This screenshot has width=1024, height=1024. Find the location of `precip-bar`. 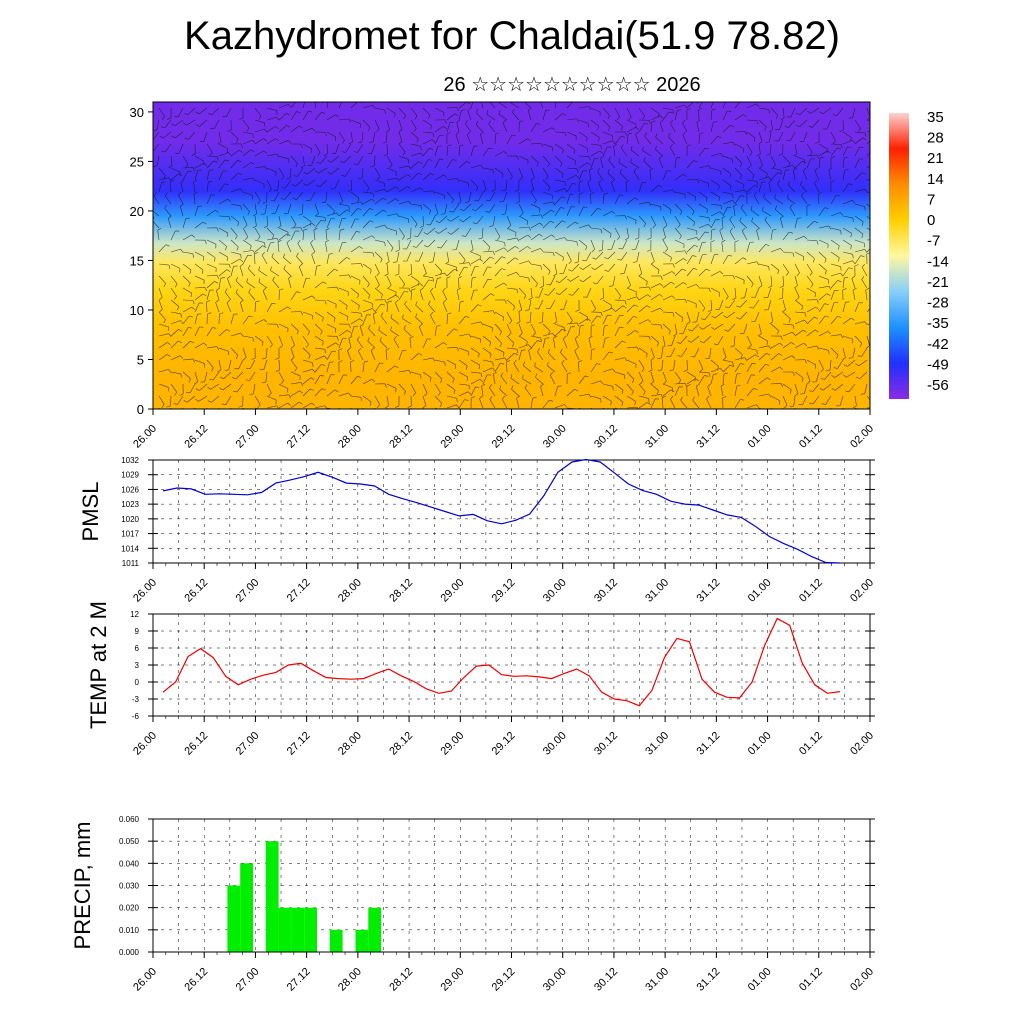

precip-bar is located at coordinates (375, 929).